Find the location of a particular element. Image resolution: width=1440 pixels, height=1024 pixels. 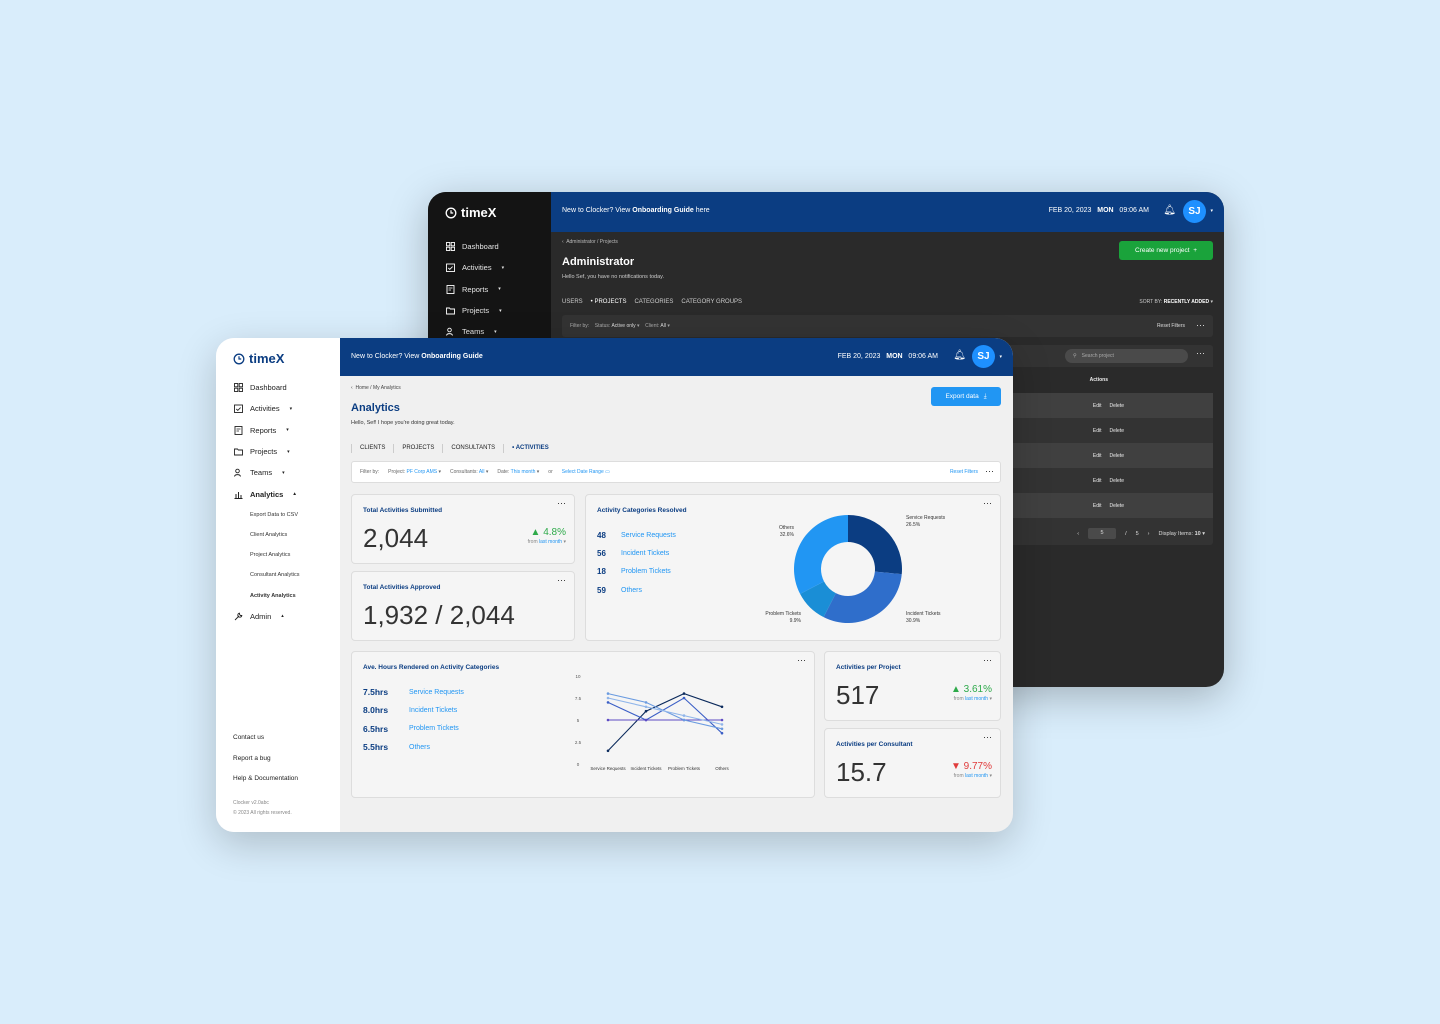

contact-us-link: Contact us is located at coordinates (249, 737).